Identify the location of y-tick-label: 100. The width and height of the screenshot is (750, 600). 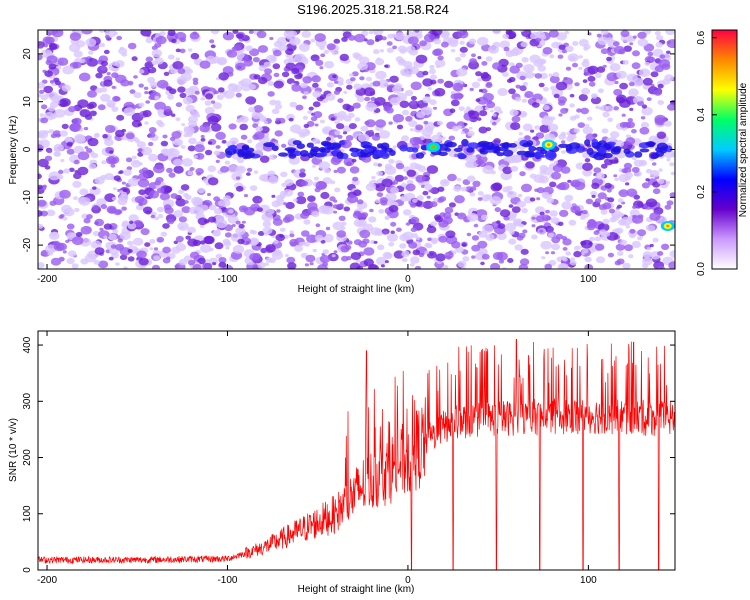
(27, 513).